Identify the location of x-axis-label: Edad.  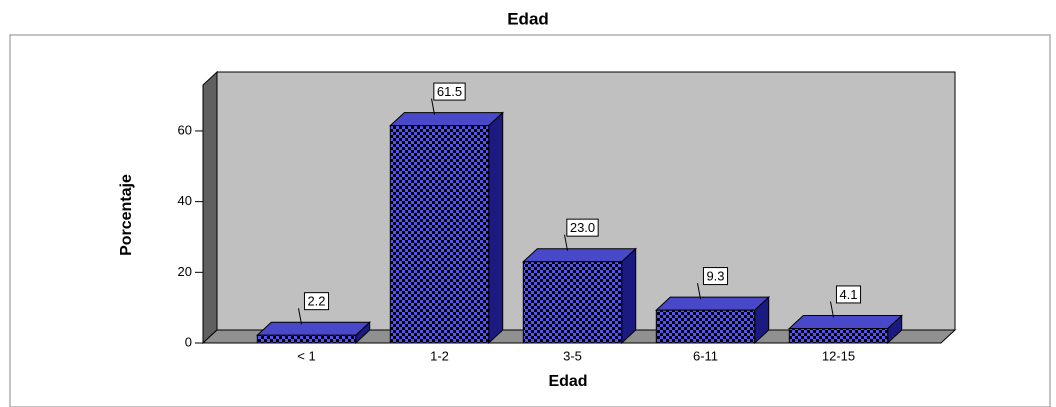
(567, 381).